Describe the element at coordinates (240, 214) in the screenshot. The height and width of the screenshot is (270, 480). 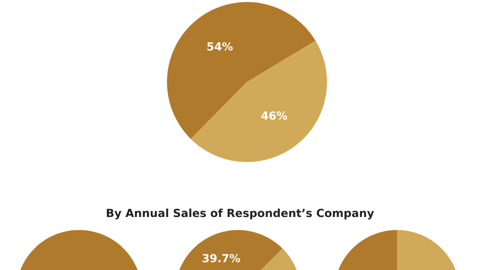
I see `text: By Annual Sales of Respondent’s Company` at that location.